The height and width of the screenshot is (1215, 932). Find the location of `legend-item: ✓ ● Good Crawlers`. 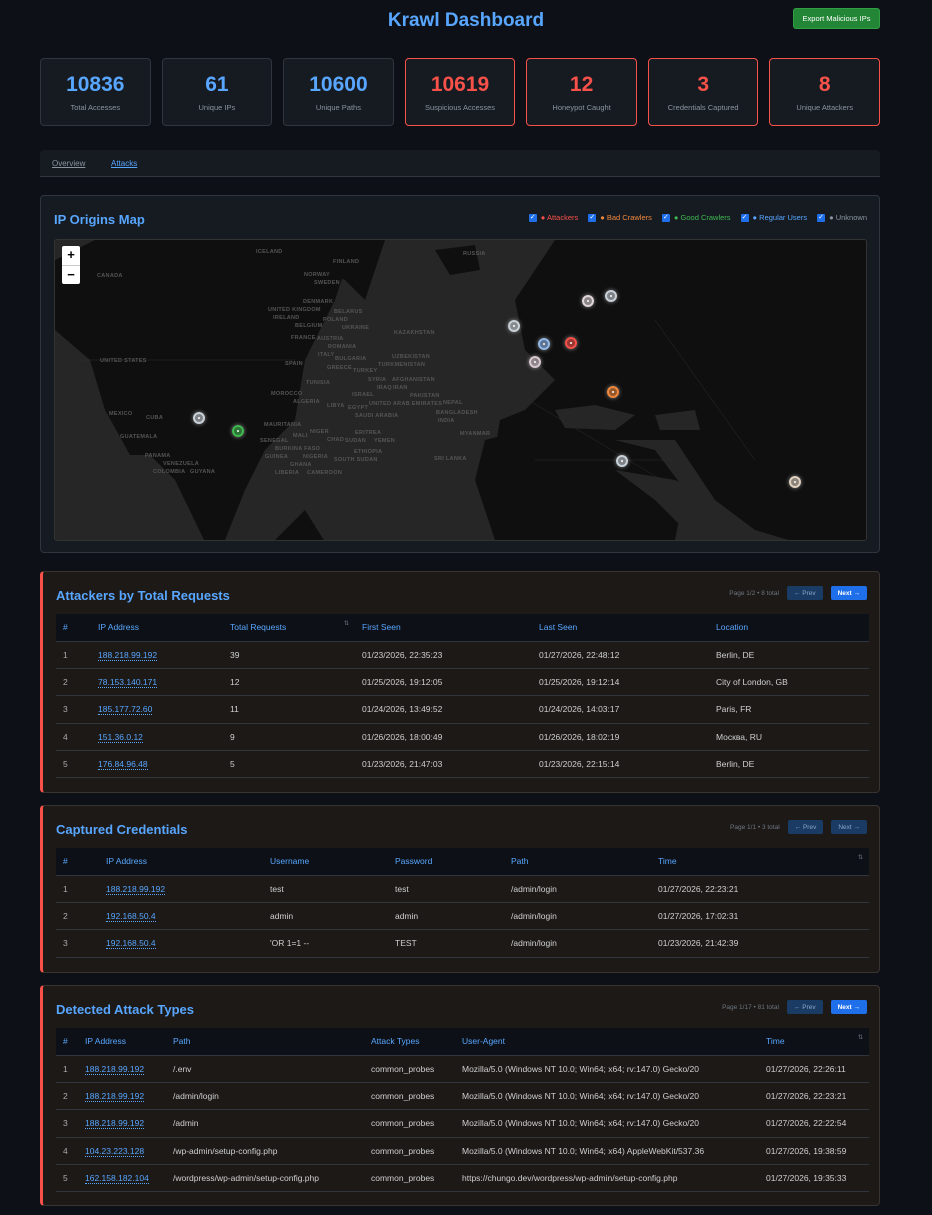

legend-item: ✓ ● Good Crawlers is located at coordinates (696, 217).